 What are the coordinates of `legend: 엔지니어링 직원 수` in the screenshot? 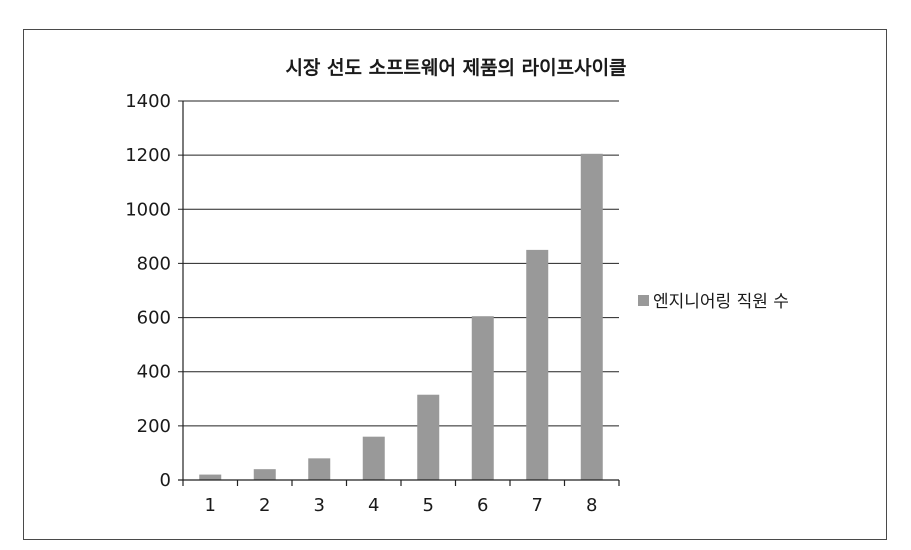 It's located at (713, 302).